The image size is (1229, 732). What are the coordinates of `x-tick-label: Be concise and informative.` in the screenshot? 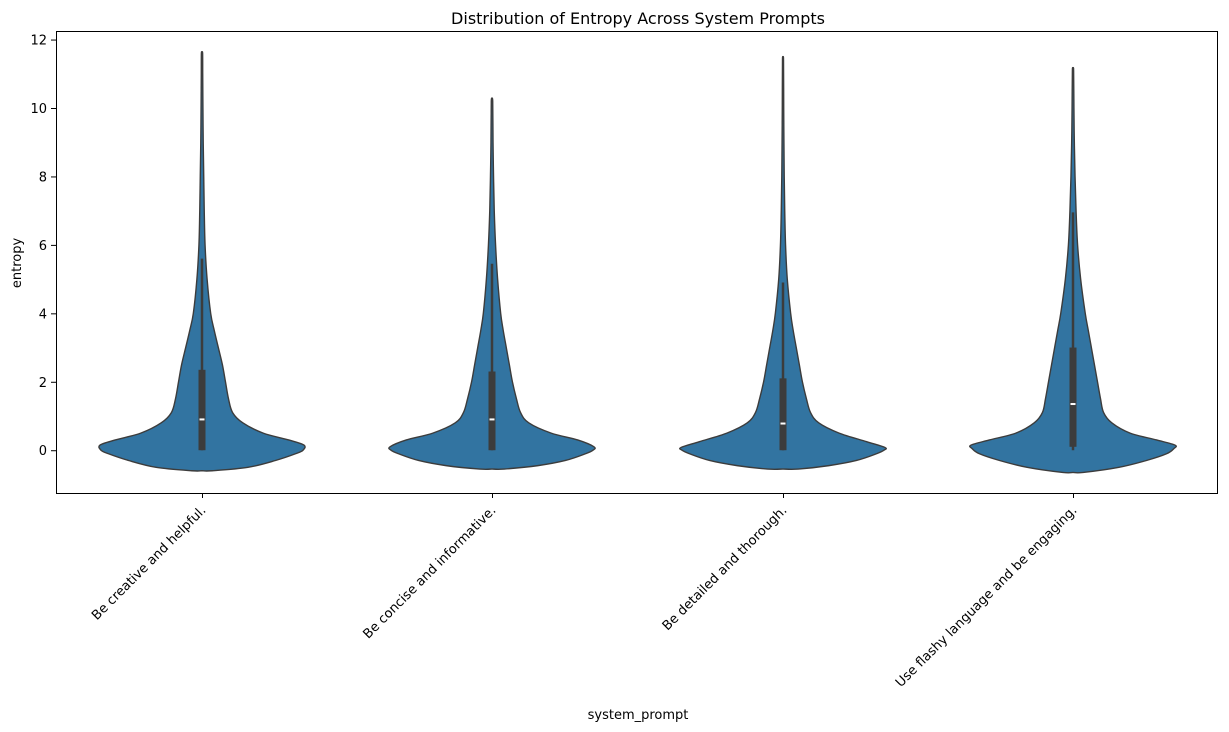 It's located at (430, 572).